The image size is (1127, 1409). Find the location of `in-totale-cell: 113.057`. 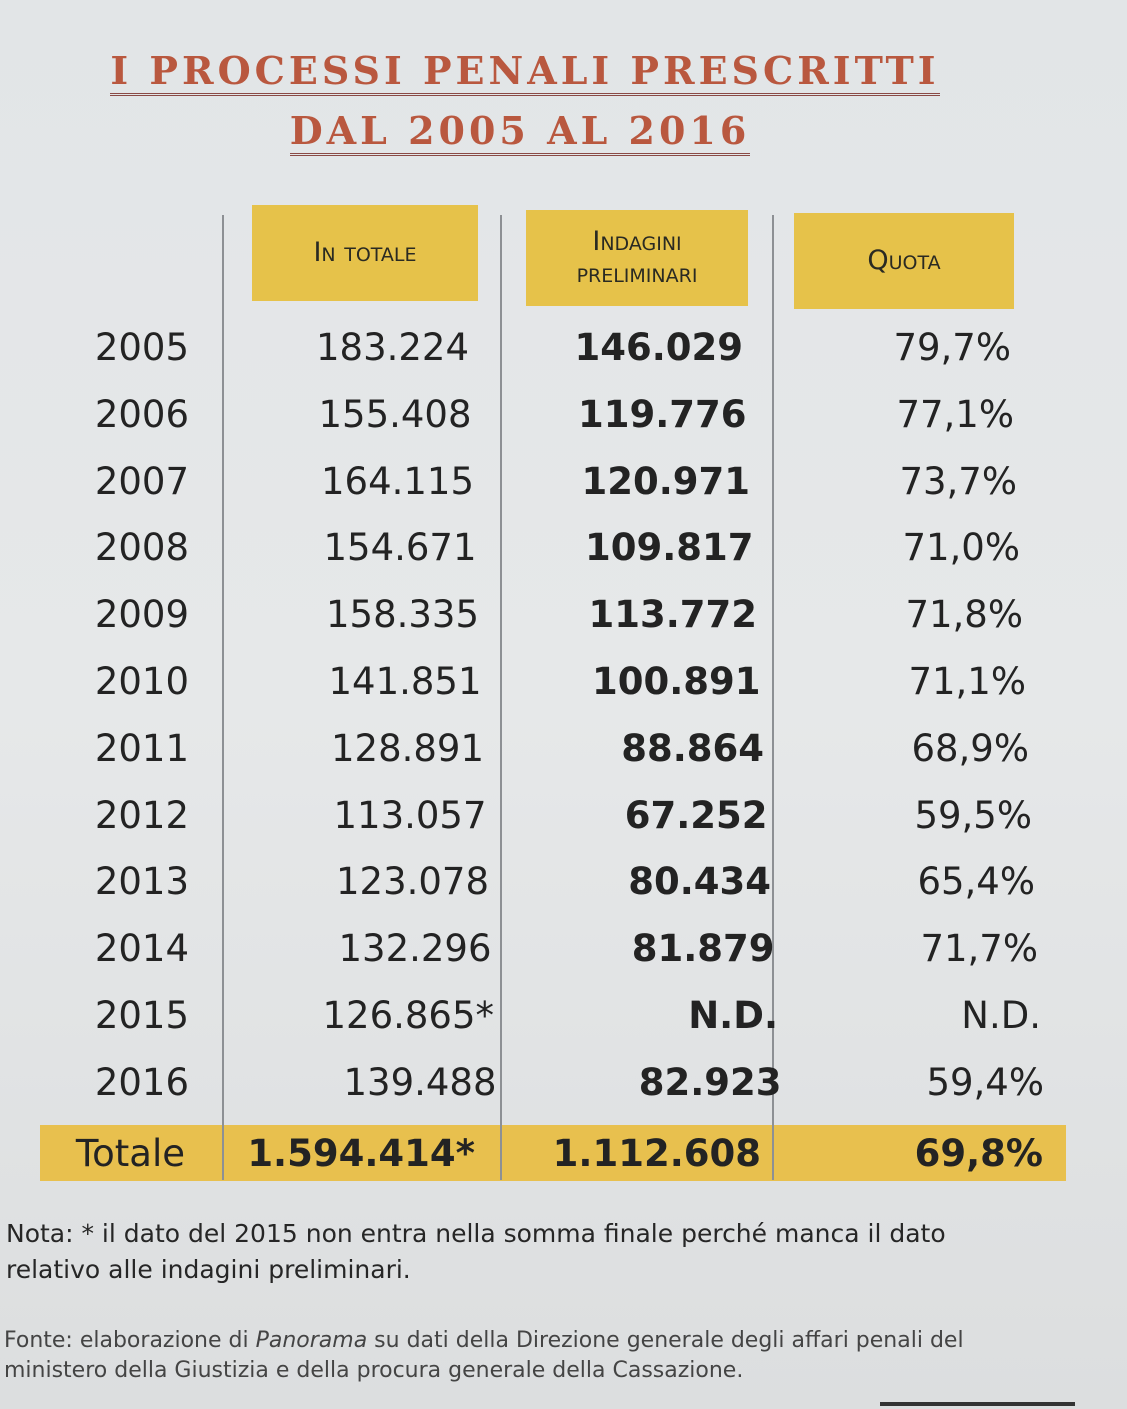

in-totale-cell: 113.057 is located at coordinates (410, 815).